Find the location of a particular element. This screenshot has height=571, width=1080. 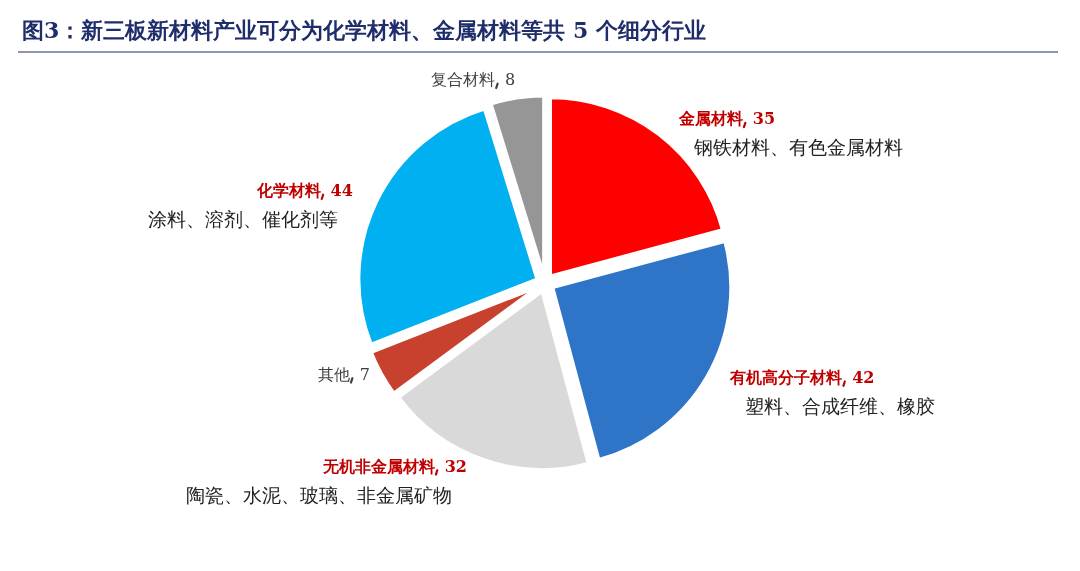

slice-label: 化学材料 is located at coordinates (288, 191).